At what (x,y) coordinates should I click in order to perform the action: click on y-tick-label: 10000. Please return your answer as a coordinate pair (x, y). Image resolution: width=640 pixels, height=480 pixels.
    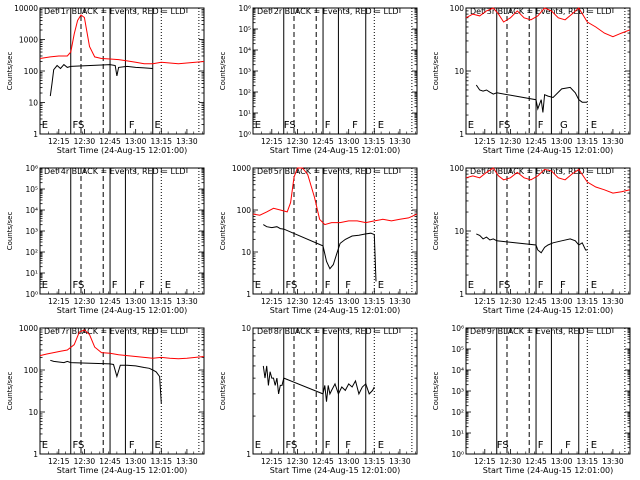
    Looking at the image, I should click on (26, 8).